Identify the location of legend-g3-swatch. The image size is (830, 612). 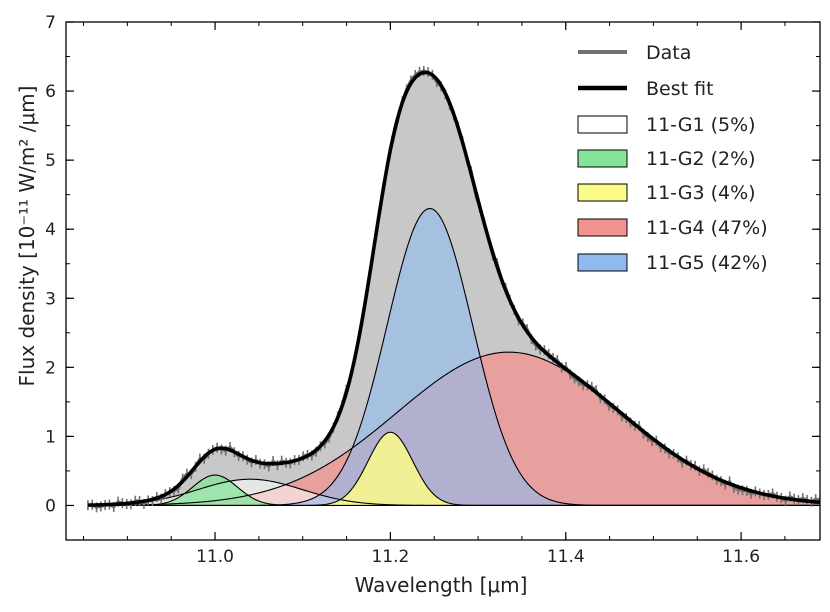
(602, 192).